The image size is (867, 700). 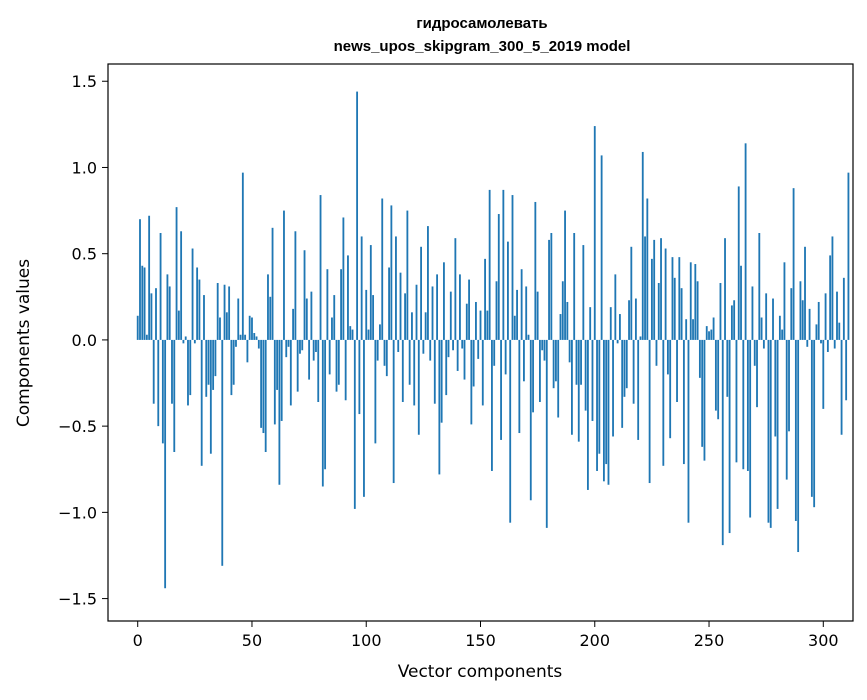 What do you see at coordinates (84, 81) in the screenshot?
I see `y-tick-label: 1.5` at bounding box center [84, 81].